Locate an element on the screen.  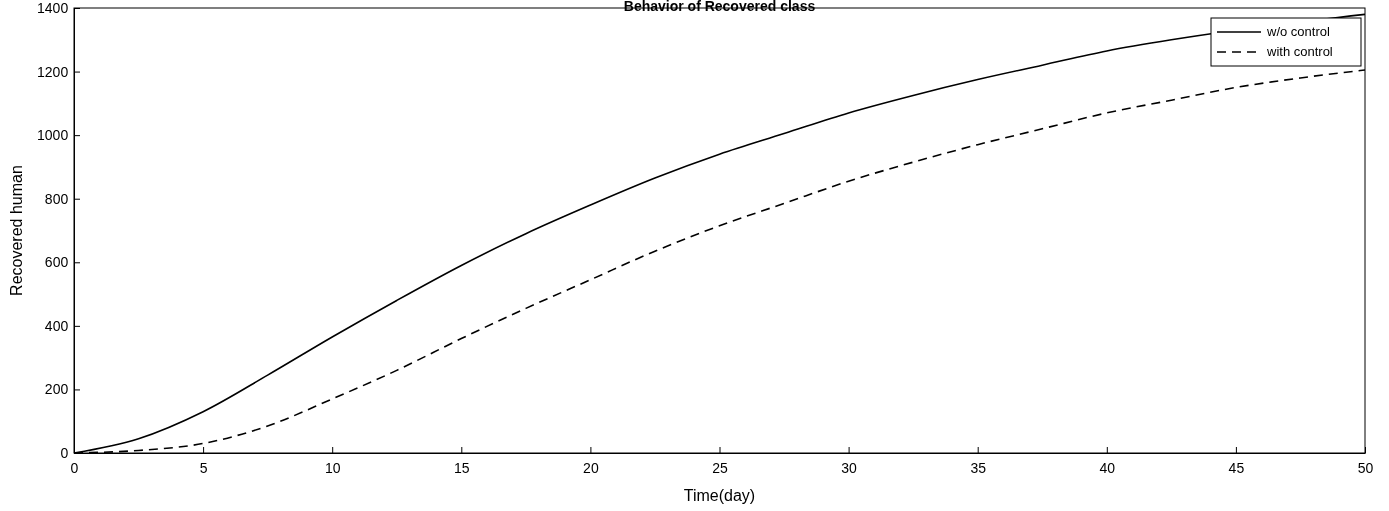
chart-title: Behavior of Recovered class is located at coordinates (719, 7).